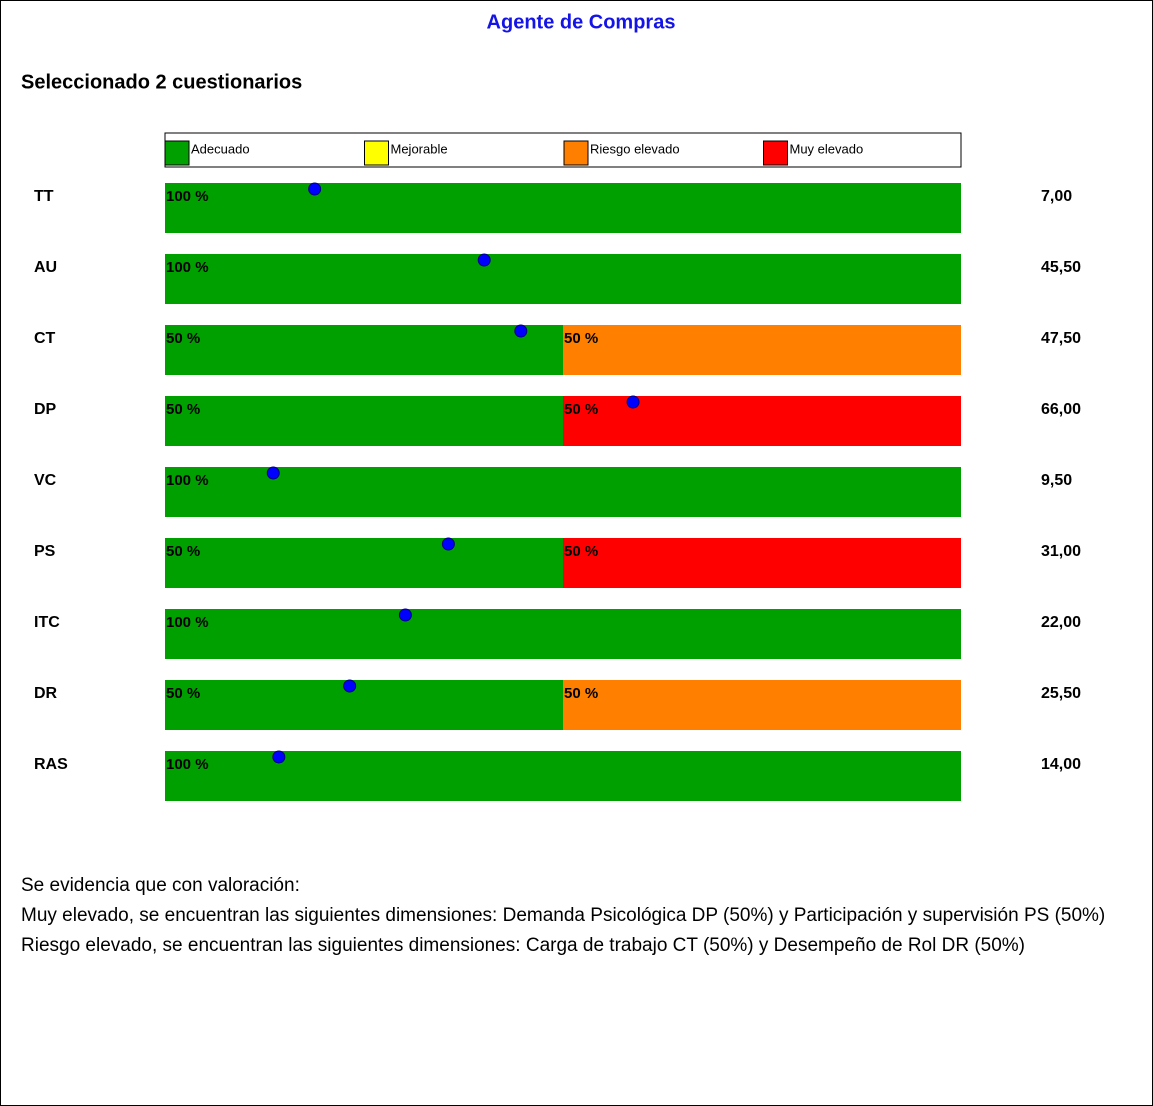 Image resolution: width=1153 pixels, height=1106 pixels. Describe the element at coordinates (51, 764) in the screenshot. I see `category-label: RAS` at that location.